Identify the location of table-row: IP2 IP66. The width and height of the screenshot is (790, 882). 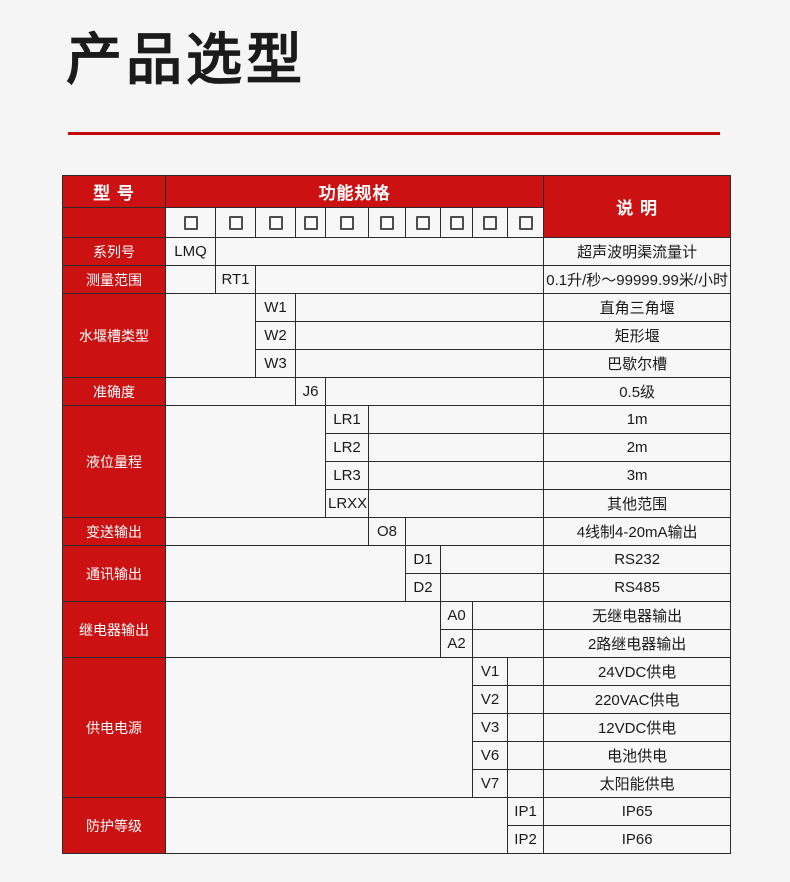
(397, 839).